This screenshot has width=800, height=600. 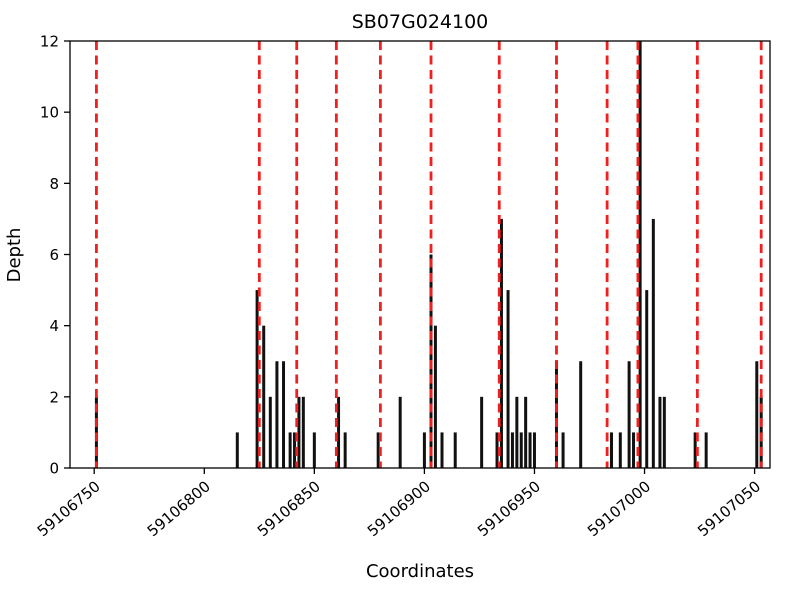 What do you see at coordinates (54, 326) in the screenshot?
I see `y-tick-label: 4` at bounding box center [54, 326].